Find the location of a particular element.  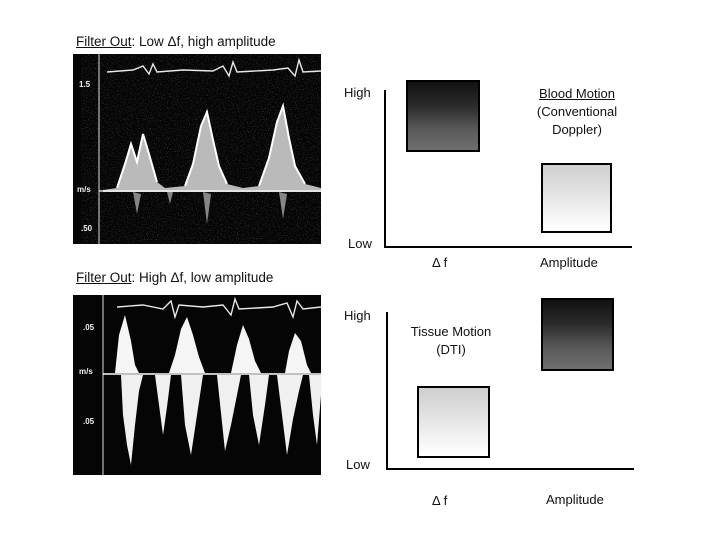

bottom-diagram-caption: Tissue Motion (DTI) is located at coordinates (451, 341).